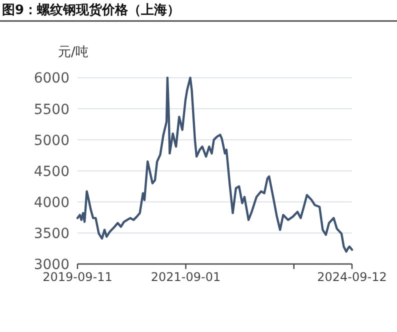  Describe the element at coordinates (52, 265) in the screenshot. I see `y-tick-label: 3000` at that location.